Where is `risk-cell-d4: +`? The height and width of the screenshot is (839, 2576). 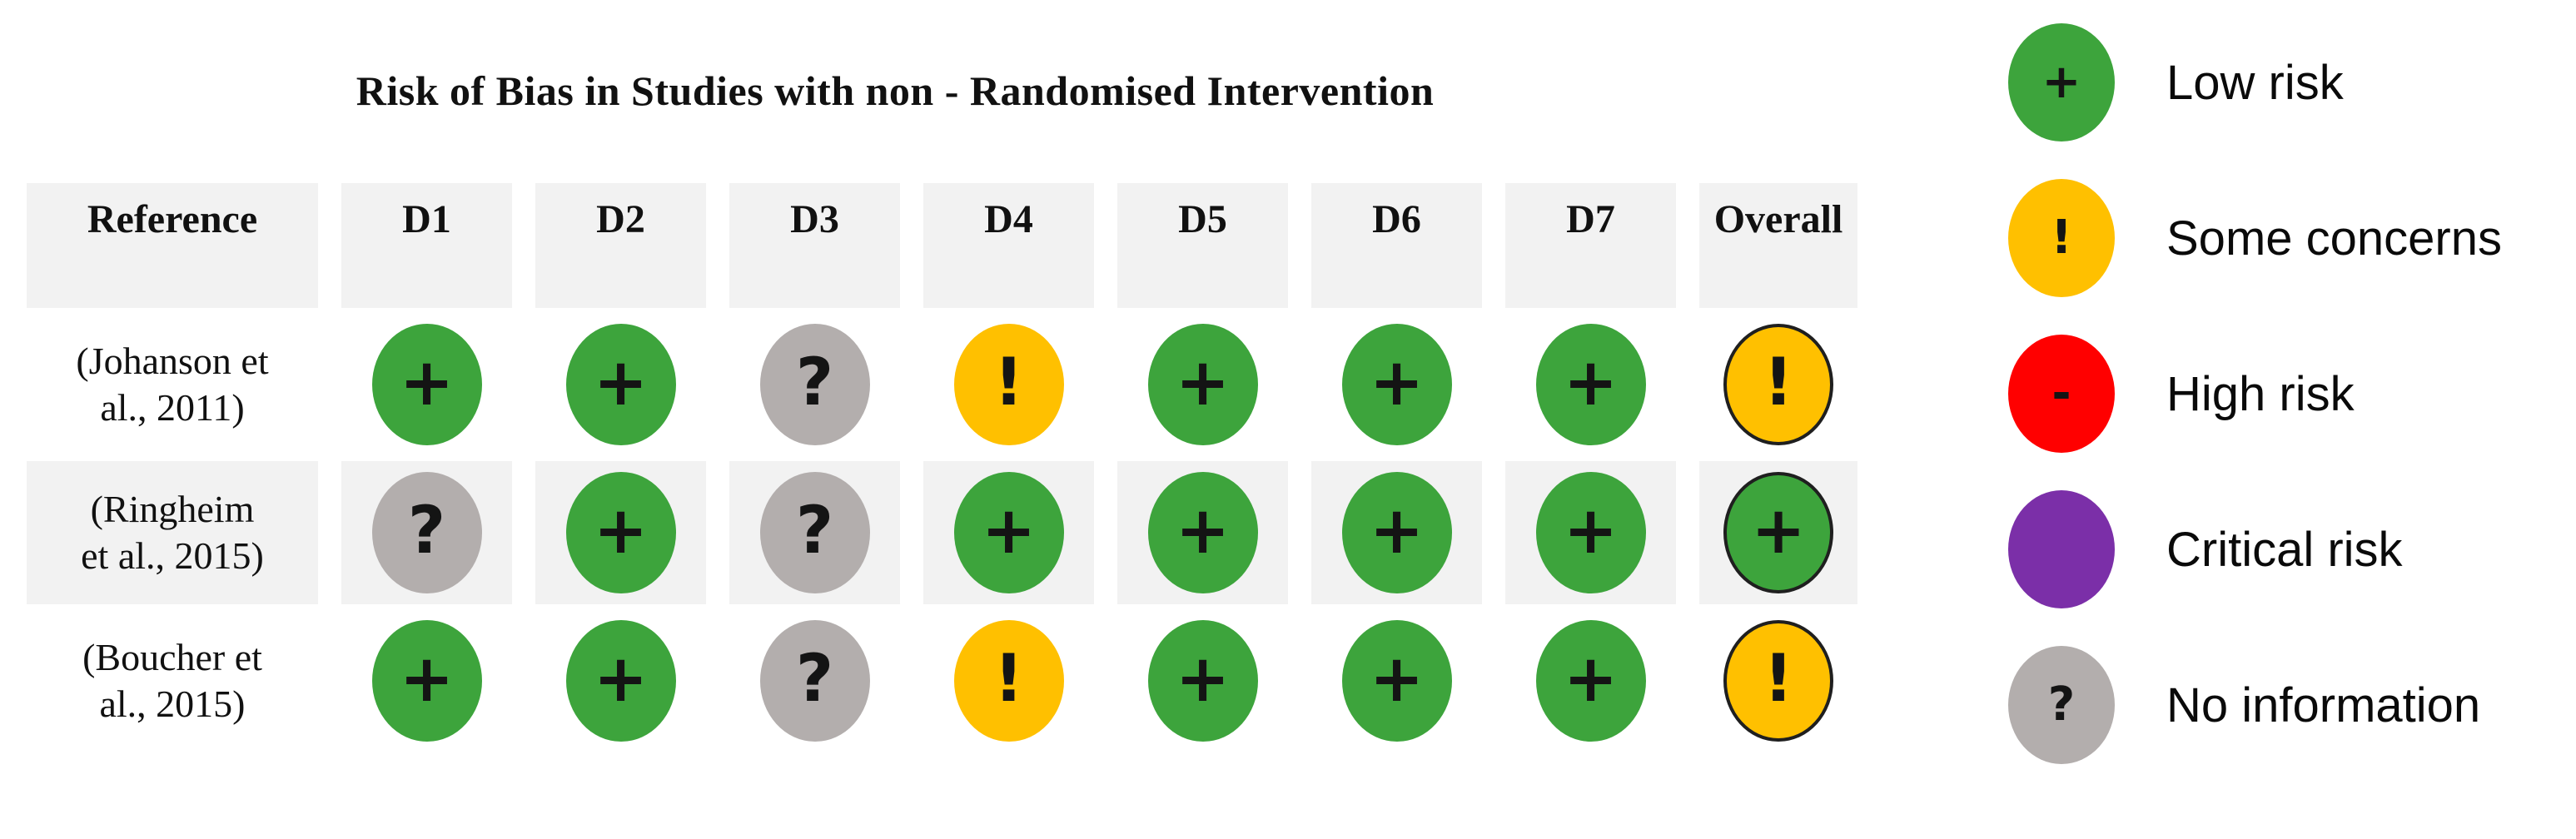 risk-cell-d4: + is located at coordinates (1008, 532).